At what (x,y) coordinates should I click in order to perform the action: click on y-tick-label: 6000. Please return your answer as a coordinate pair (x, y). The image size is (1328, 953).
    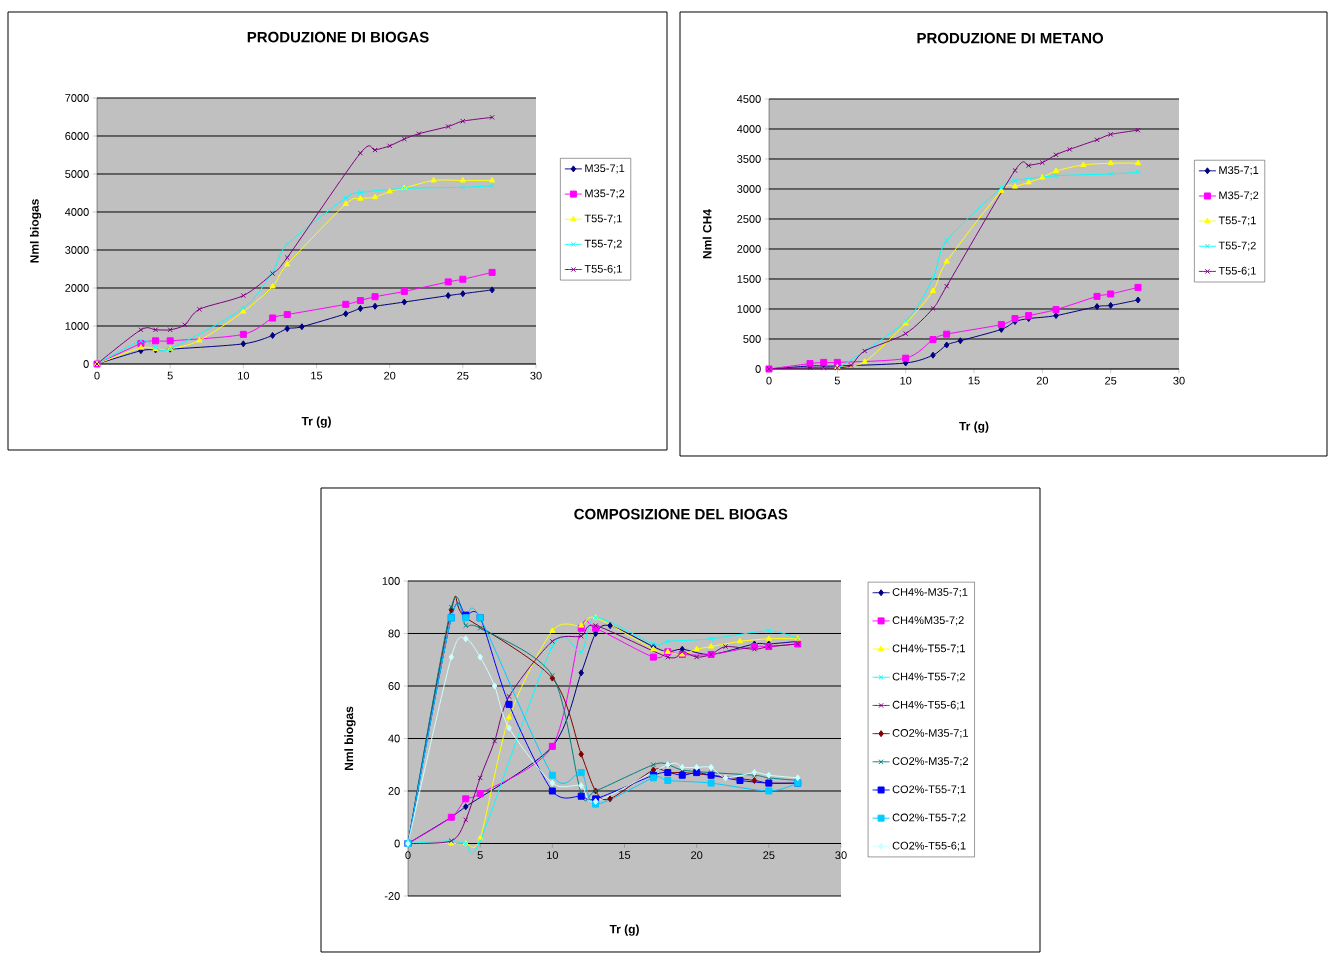
    Looking at the image, I should click on (77, 136).